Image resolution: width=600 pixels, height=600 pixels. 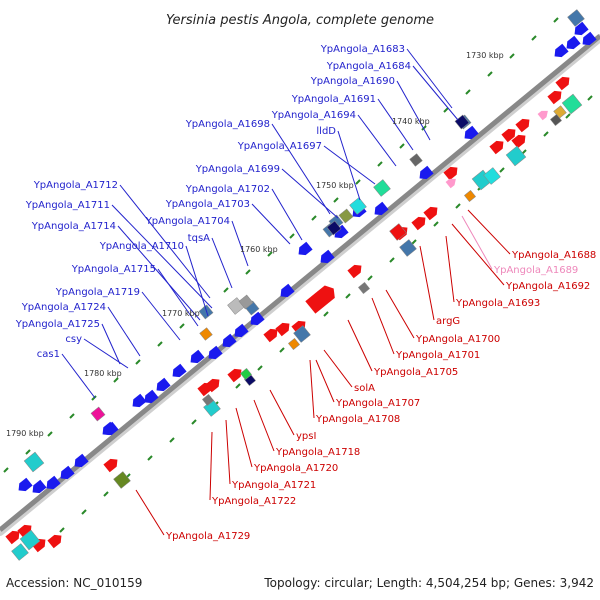 I want to click on gene-label-minus: YpAngola_A1714, so click(x=73, y=226).